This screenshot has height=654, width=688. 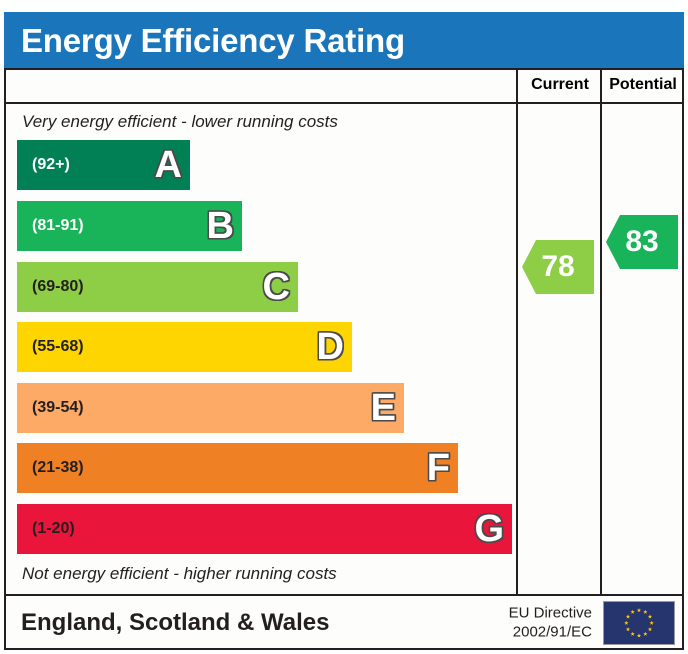 What do you see at coordinates (58, 407) in the screenshot?
I see `band-range-e: (39-54)` at bounding box center [58, 407].